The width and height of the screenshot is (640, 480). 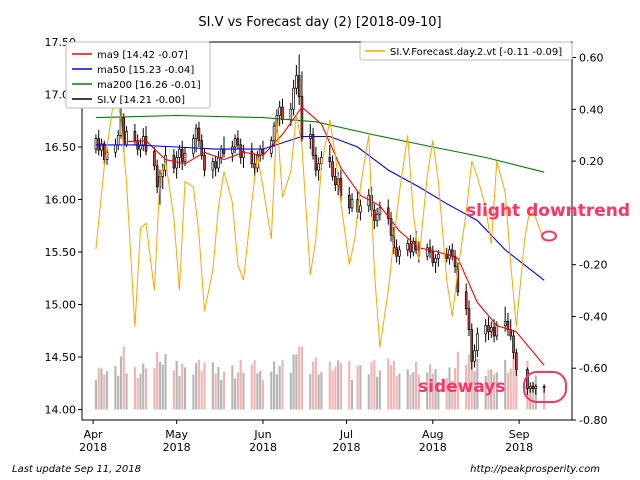 I want to click on x-tick-label-month: Jul, so click(x=346, y=434).